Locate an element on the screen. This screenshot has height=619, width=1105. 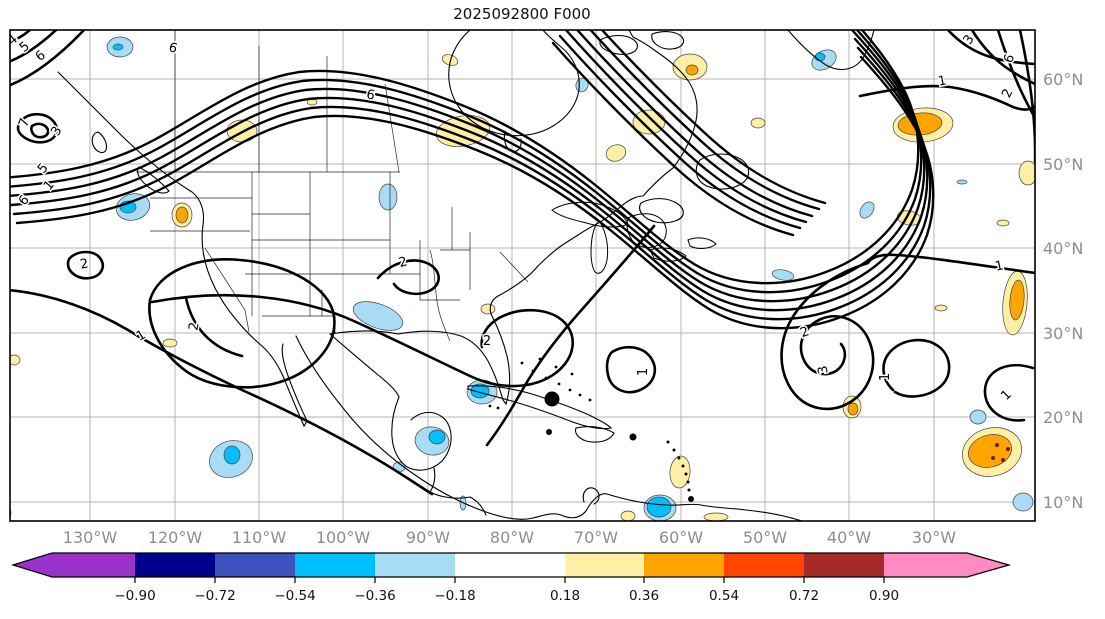
colorbar-tick-label: −0.72 is located at coordinates (214, 596).